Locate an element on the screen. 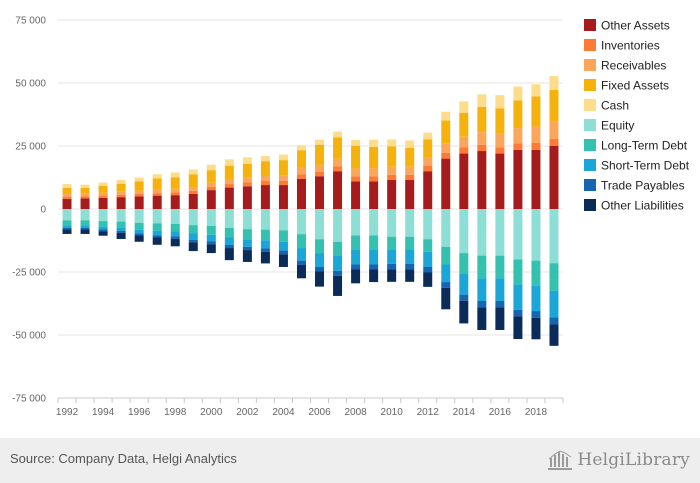  legend-item: Fixed Assets is located at coordinates (626, 86).